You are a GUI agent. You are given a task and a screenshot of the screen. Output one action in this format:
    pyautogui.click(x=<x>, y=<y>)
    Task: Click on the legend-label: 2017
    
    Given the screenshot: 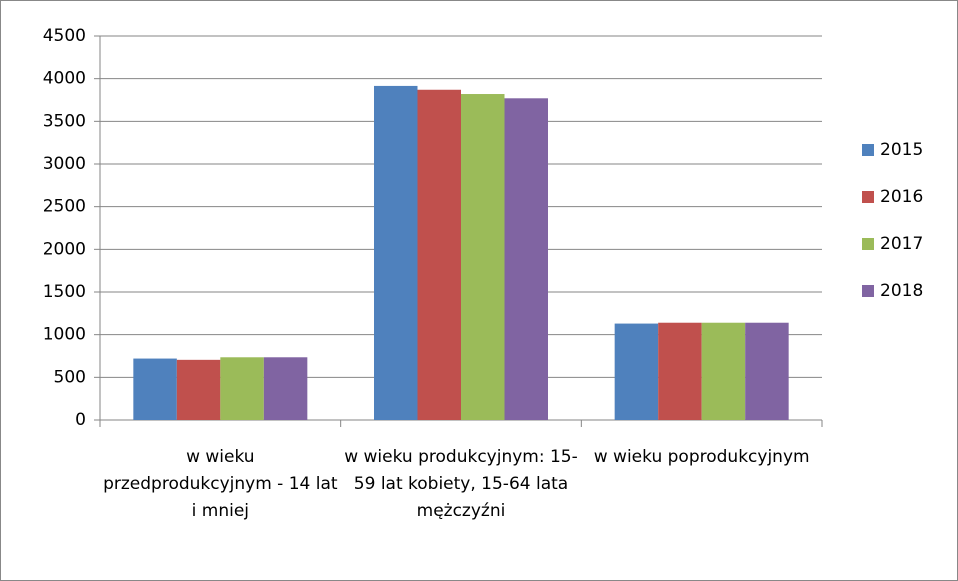 What is the action you would take?
    pyautogui.click(x=901, y=244)
    